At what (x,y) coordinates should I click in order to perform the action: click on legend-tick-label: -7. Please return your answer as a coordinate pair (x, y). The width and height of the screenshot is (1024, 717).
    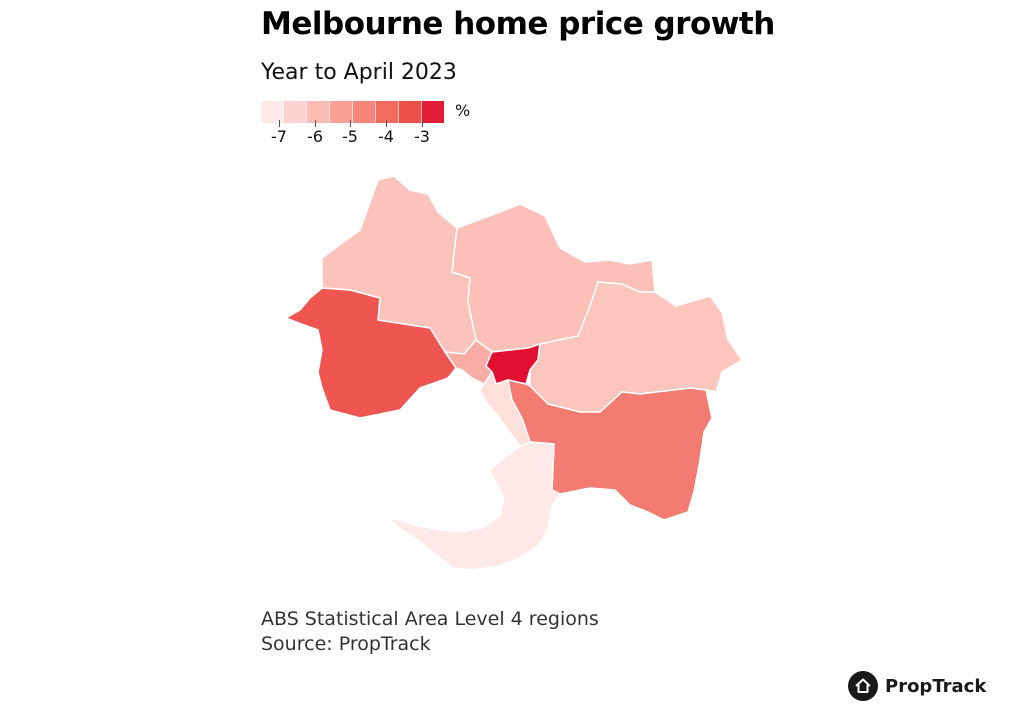
    Looking at the image, I should click on (279, 136).